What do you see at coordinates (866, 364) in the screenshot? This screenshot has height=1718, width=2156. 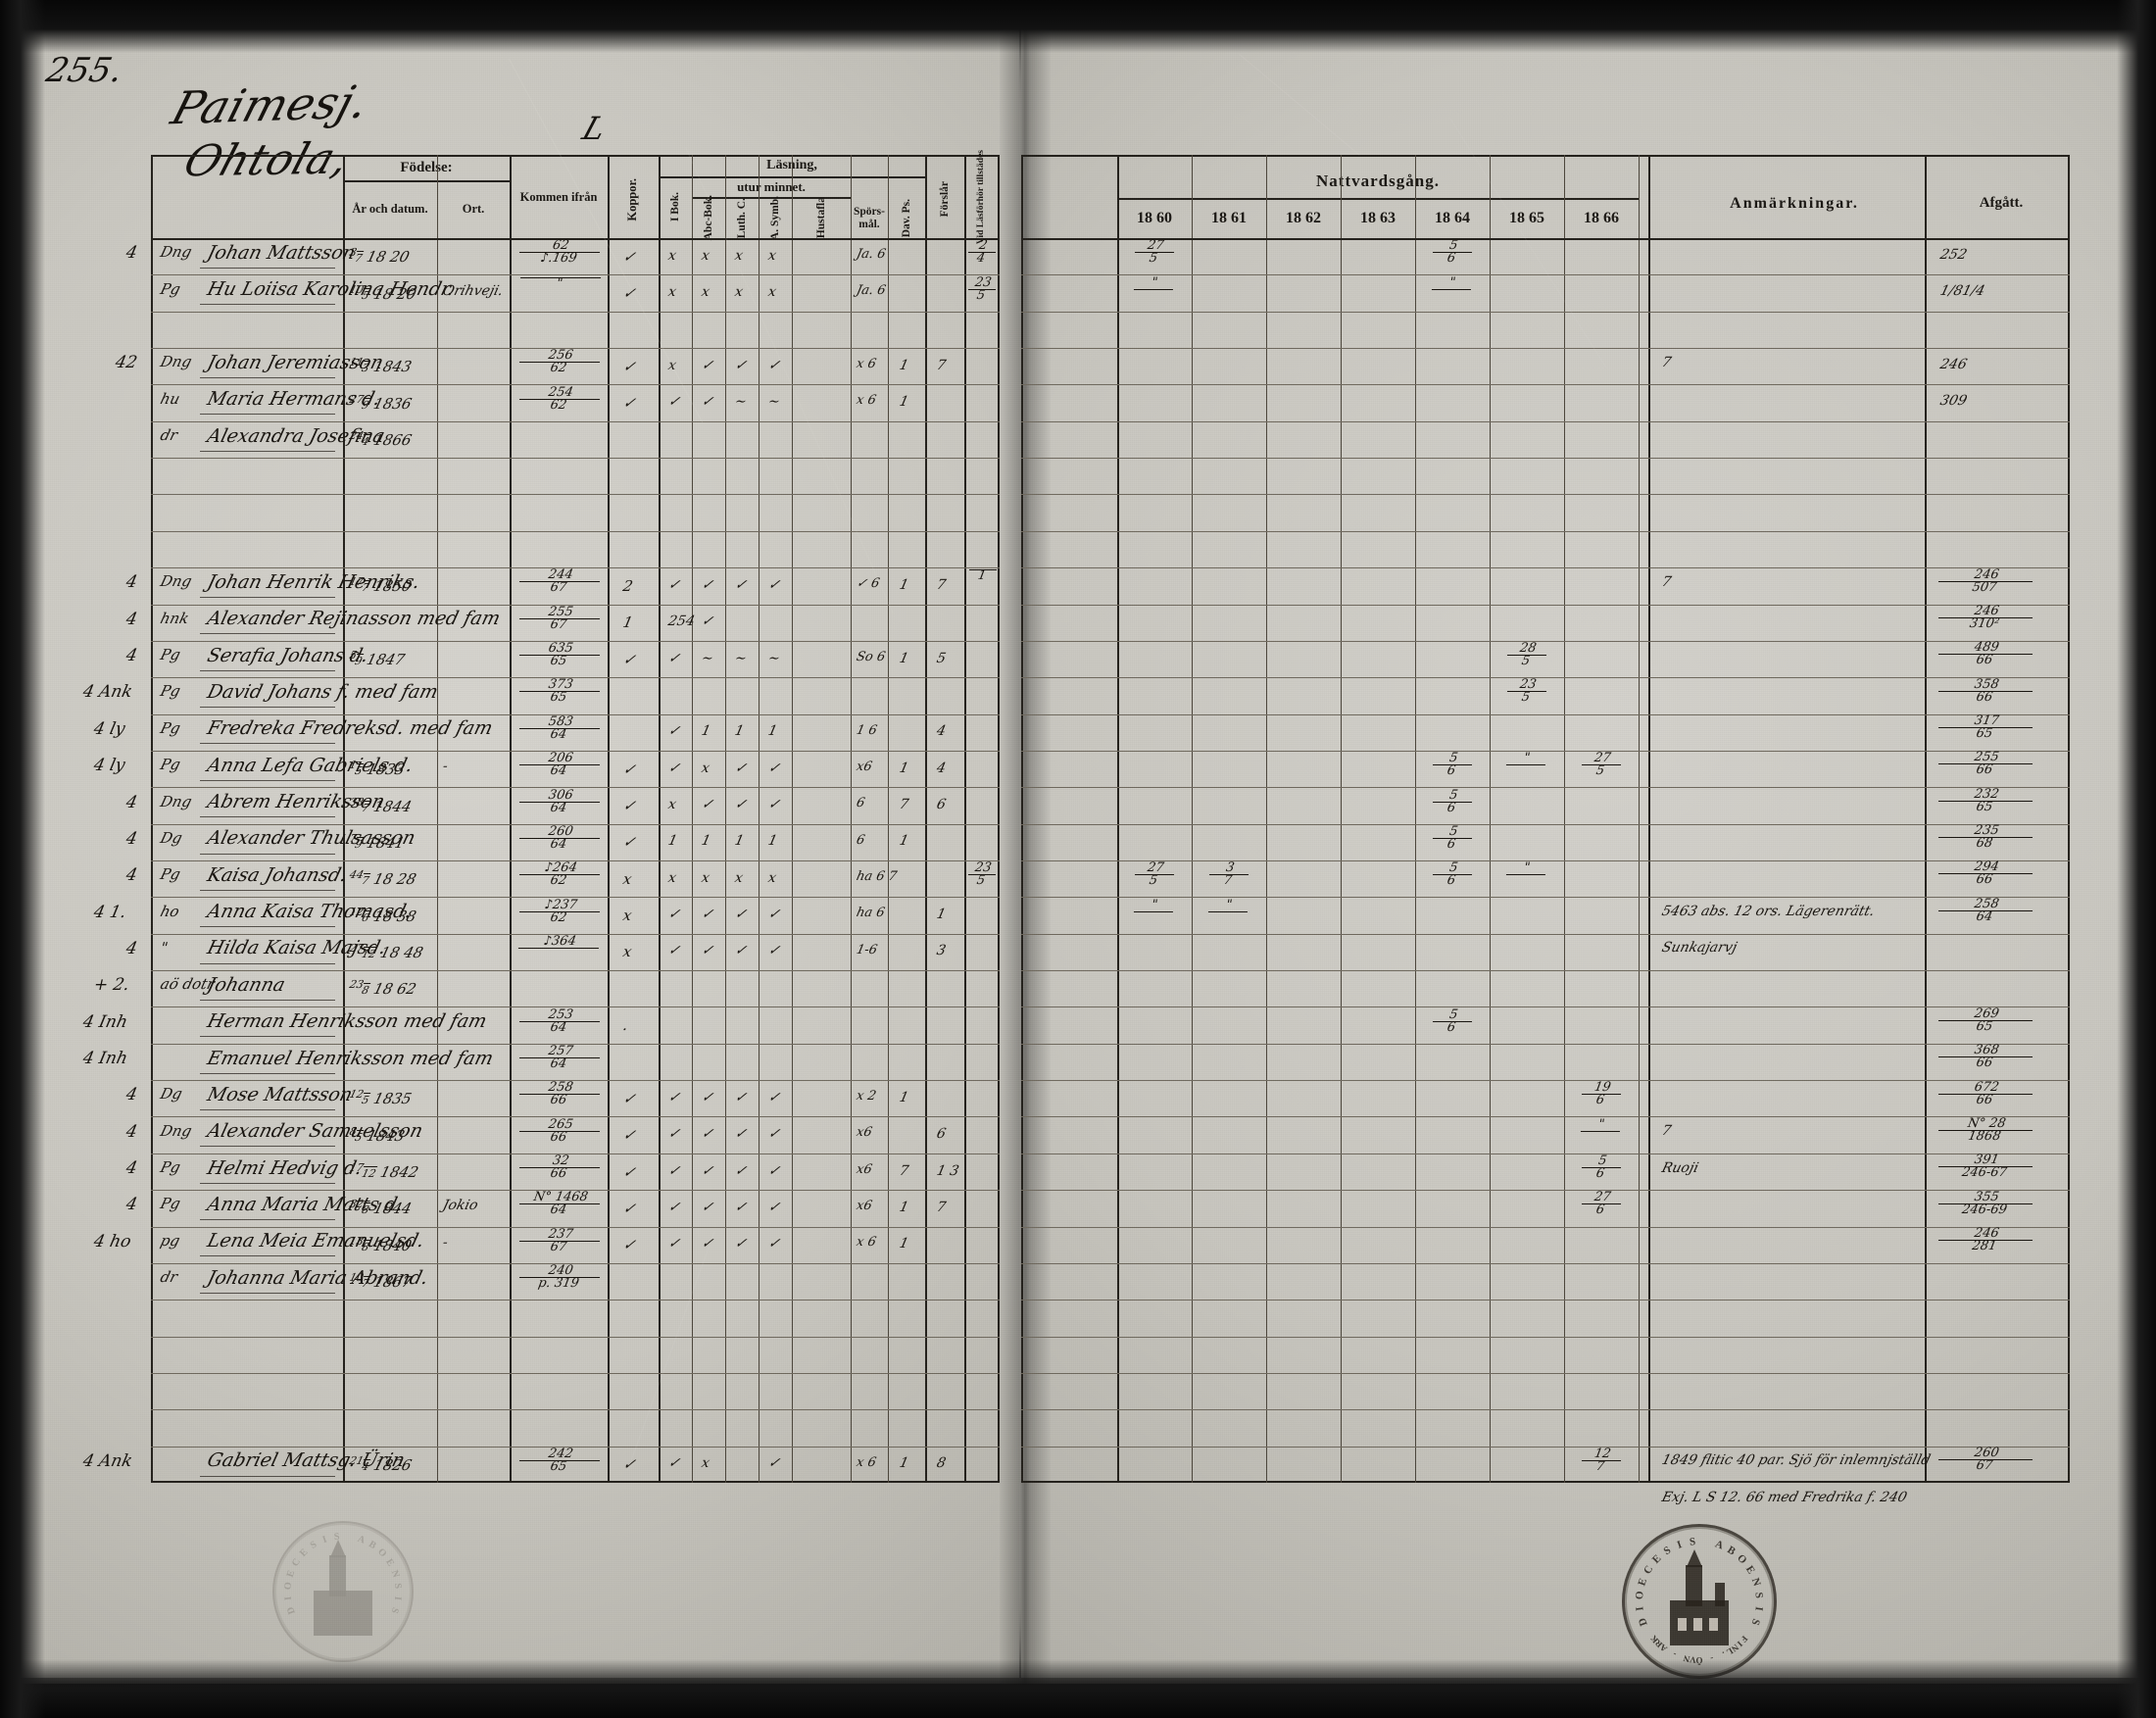 I see `row-sporsmal-mark: x 6` at bounding box center [866, 364].